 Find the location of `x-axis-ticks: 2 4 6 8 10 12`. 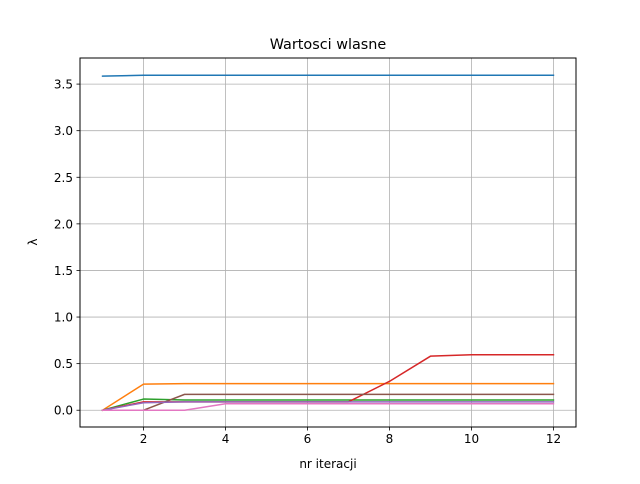

x-axis-ticks: 2 4 6 8 10 12 is located at coordinates (350, 436).